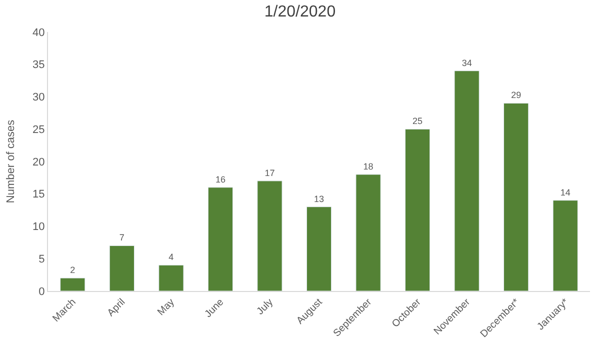 This screenshot has width=600, height=350. I want to click on chart-title: 1/20/2020, so click(300, 11).